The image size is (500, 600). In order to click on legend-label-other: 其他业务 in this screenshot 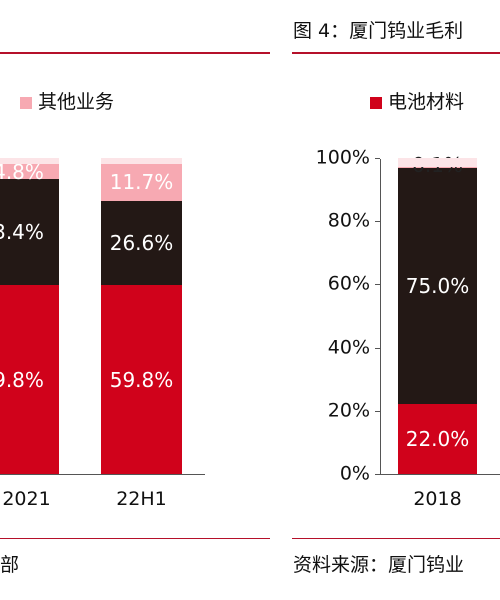, I will do `click(76, 102)`.